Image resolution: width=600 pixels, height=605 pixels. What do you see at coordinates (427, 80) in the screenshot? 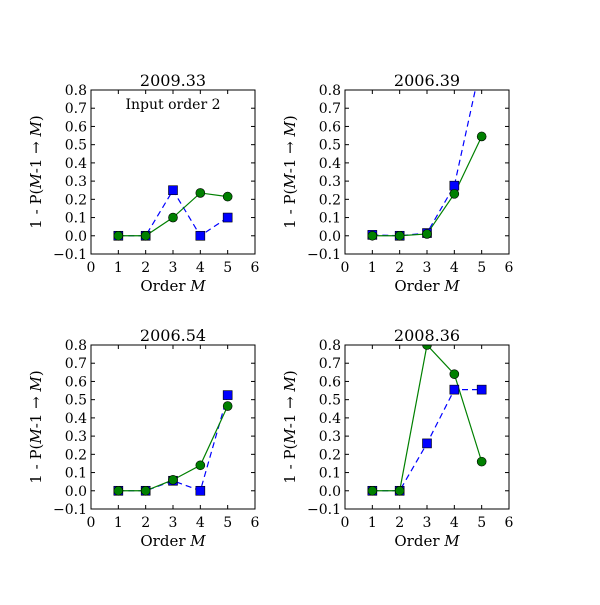
I see `panel-title: 2006.39` at bounding box center [427, 80].